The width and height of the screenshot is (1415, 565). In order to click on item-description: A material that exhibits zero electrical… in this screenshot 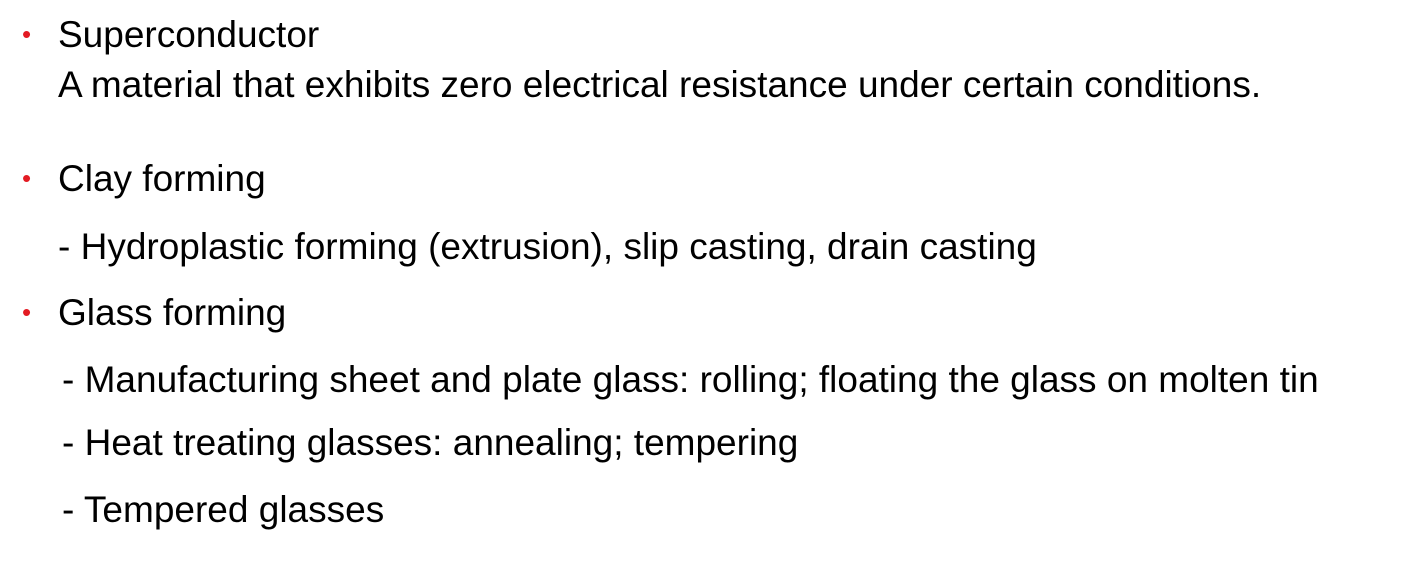, I will do `click(660, 84)`.